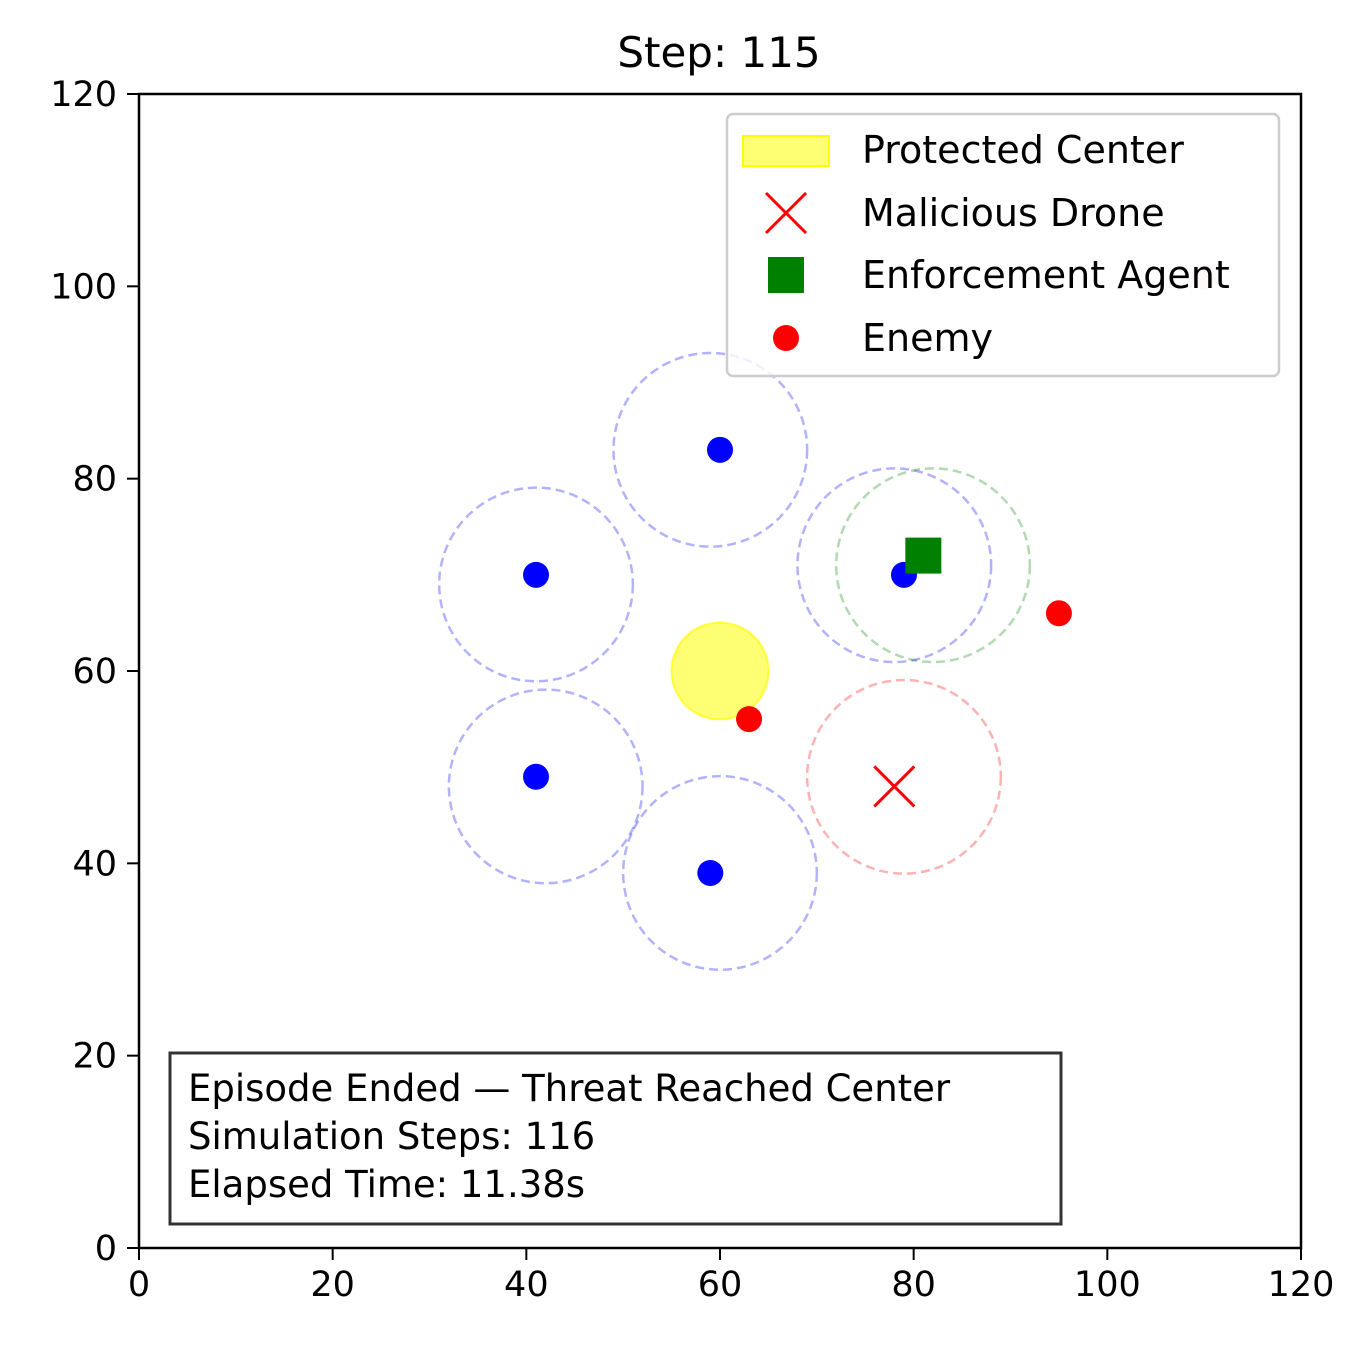 The width and height of the screenshot is (1370, 1349). What do you see at coordinates (139, 1285) in the screenshot?
I see `x-tick-label: 0` at bounding box center [139, 1285].